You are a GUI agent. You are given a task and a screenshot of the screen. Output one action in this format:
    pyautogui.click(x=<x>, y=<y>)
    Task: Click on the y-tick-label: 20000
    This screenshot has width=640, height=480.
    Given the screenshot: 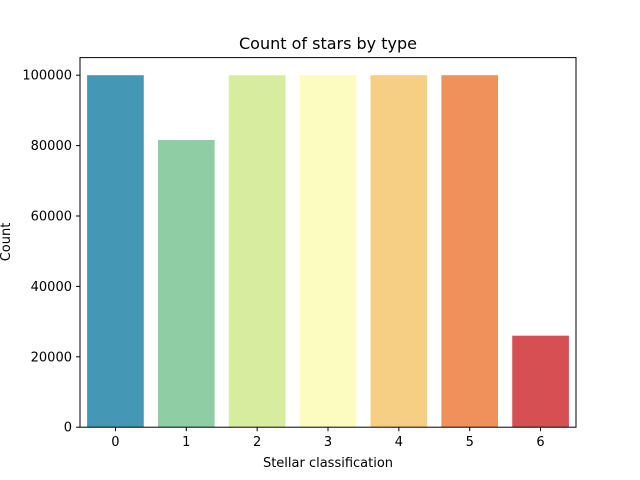 What is the action you would take?
    pyautogui.click(x=51, y=357)
    